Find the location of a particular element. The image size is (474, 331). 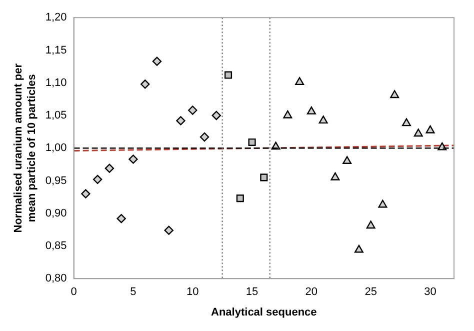

x-tick-label: 30 is located at coordinates (430, 292).